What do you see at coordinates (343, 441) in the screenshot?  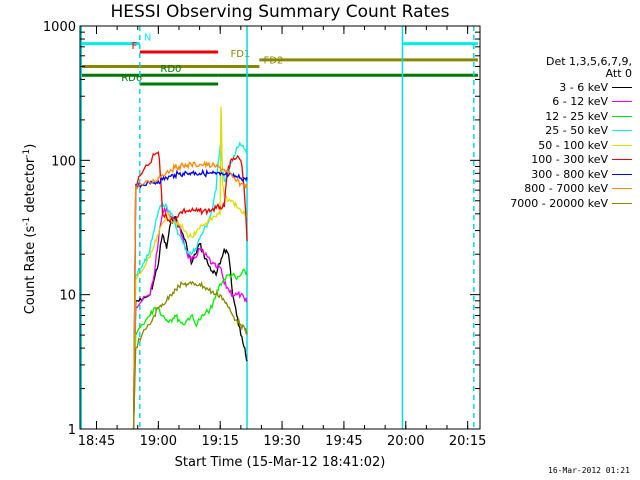 I see `x-tick-label: 19:45` at bounding box center [343, 441].